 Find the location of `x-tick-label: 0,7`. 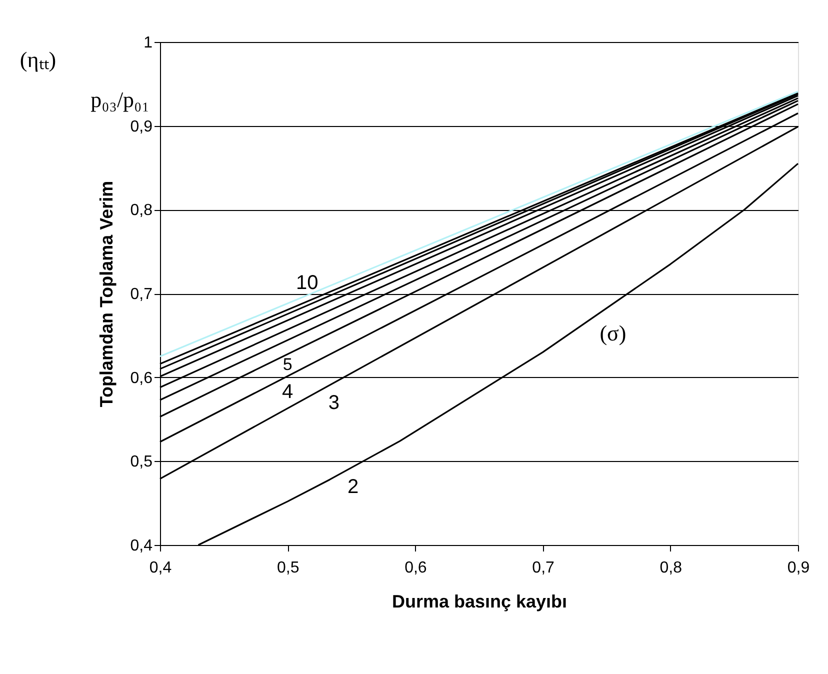

x-tick-label: 0,7 is located at coordinates (543, 568).